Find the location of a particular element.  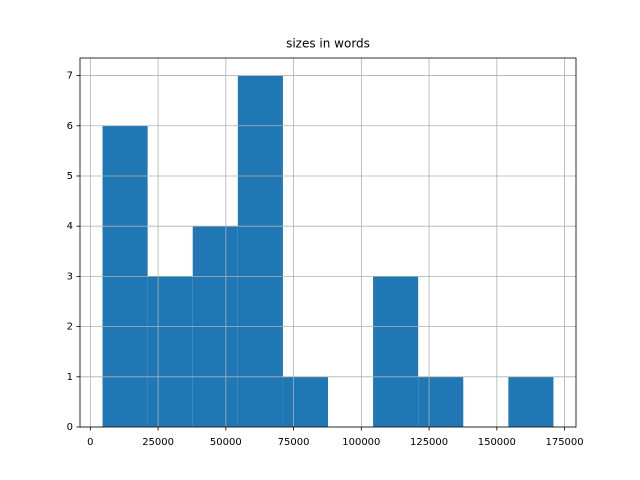

y-tick-label: 2 is located at coordinates (70, 327).